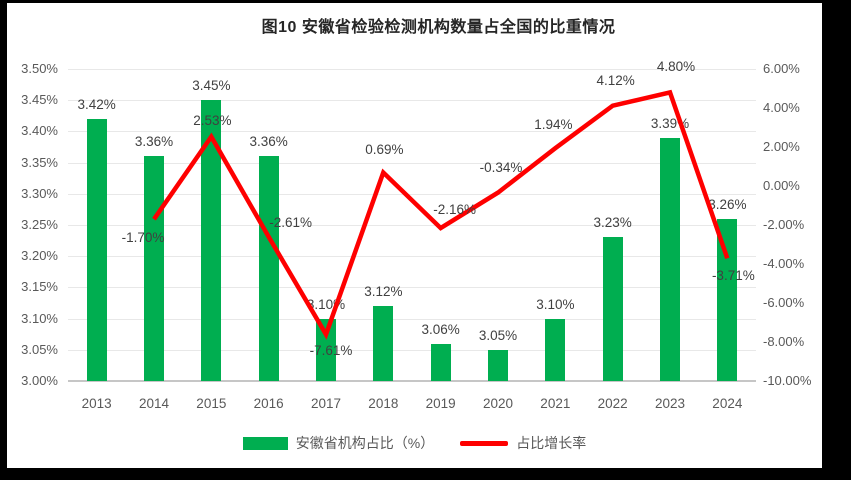  Describe the element at coordinates (784, 302) in the screenshot. I see `right-axis-tick: -6.00%` at that location.